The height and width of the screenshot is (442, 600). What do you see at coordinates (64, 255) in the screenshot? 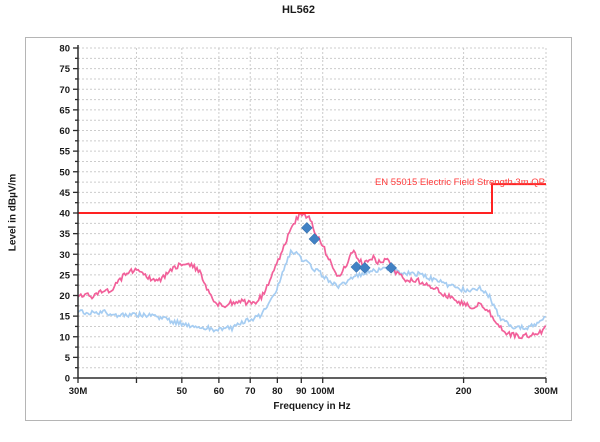
I see `y-tick-label: 30` at bounding box center [64, 255].